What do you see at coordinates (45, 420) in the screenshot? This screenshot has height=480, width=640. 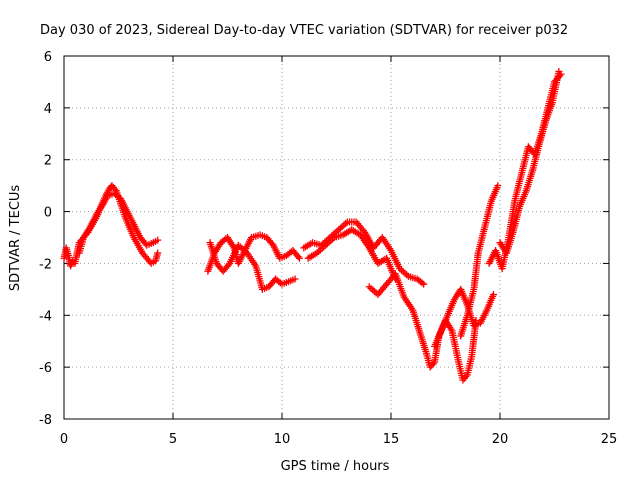 I see `y-tick-label: -8` at bounding box center [45, 420].